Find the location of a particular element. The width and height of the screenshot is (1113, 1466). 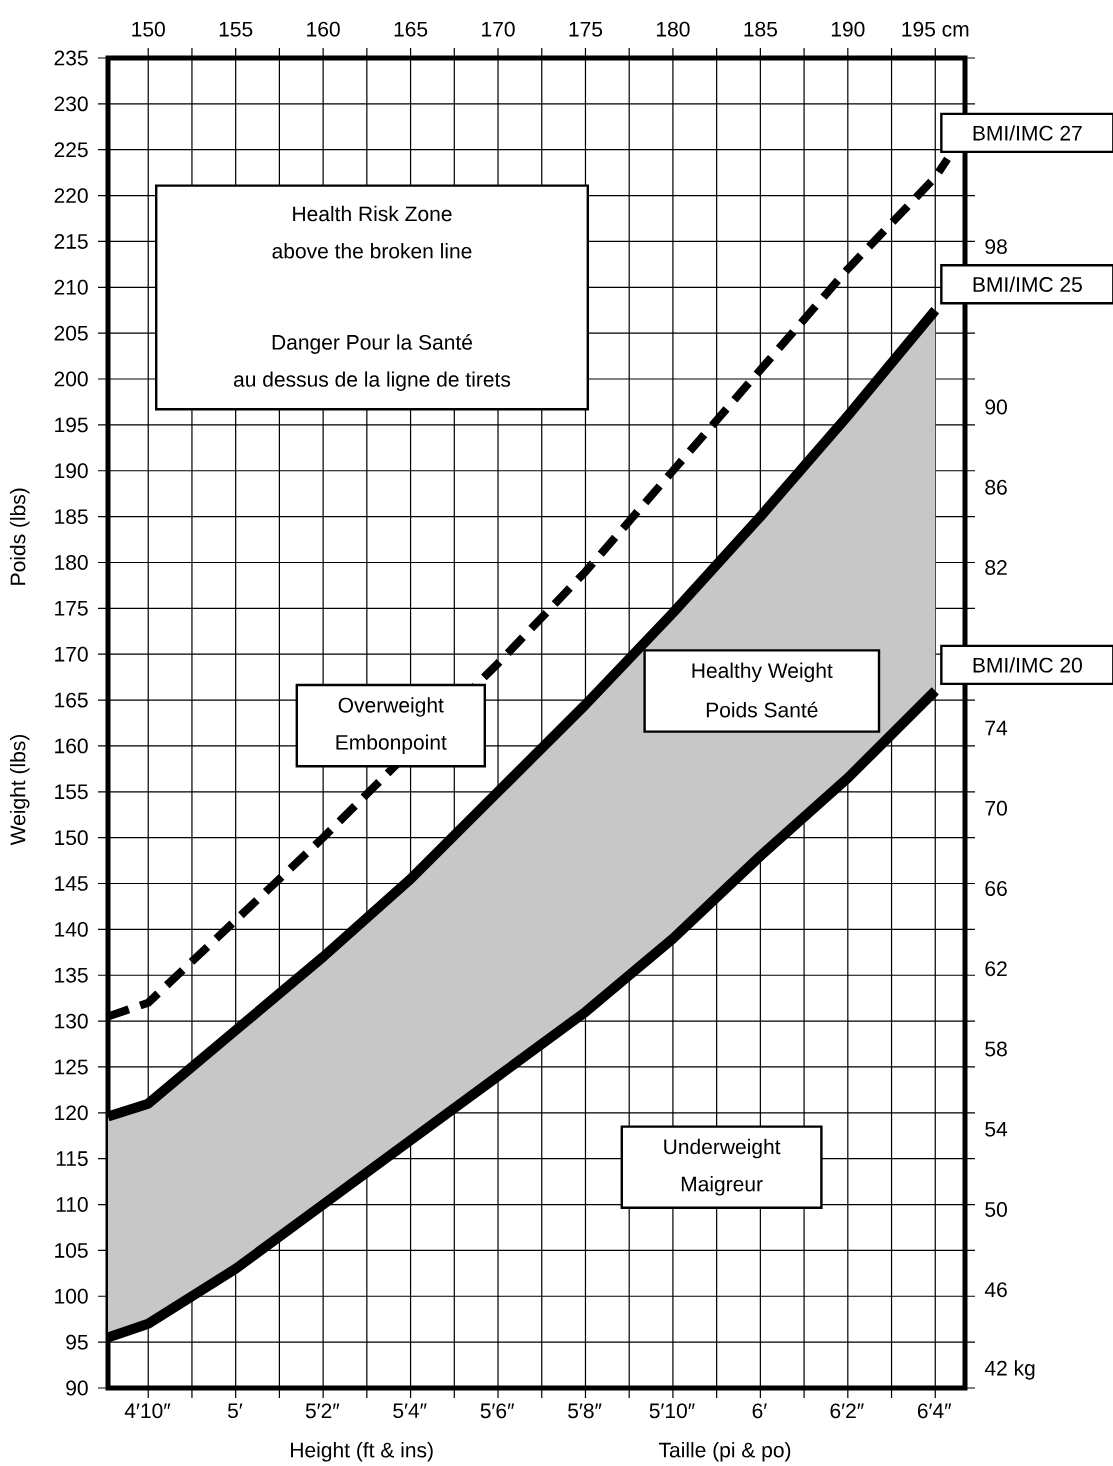

y-tick-label: 95 is located at coordinates (77, 1342).